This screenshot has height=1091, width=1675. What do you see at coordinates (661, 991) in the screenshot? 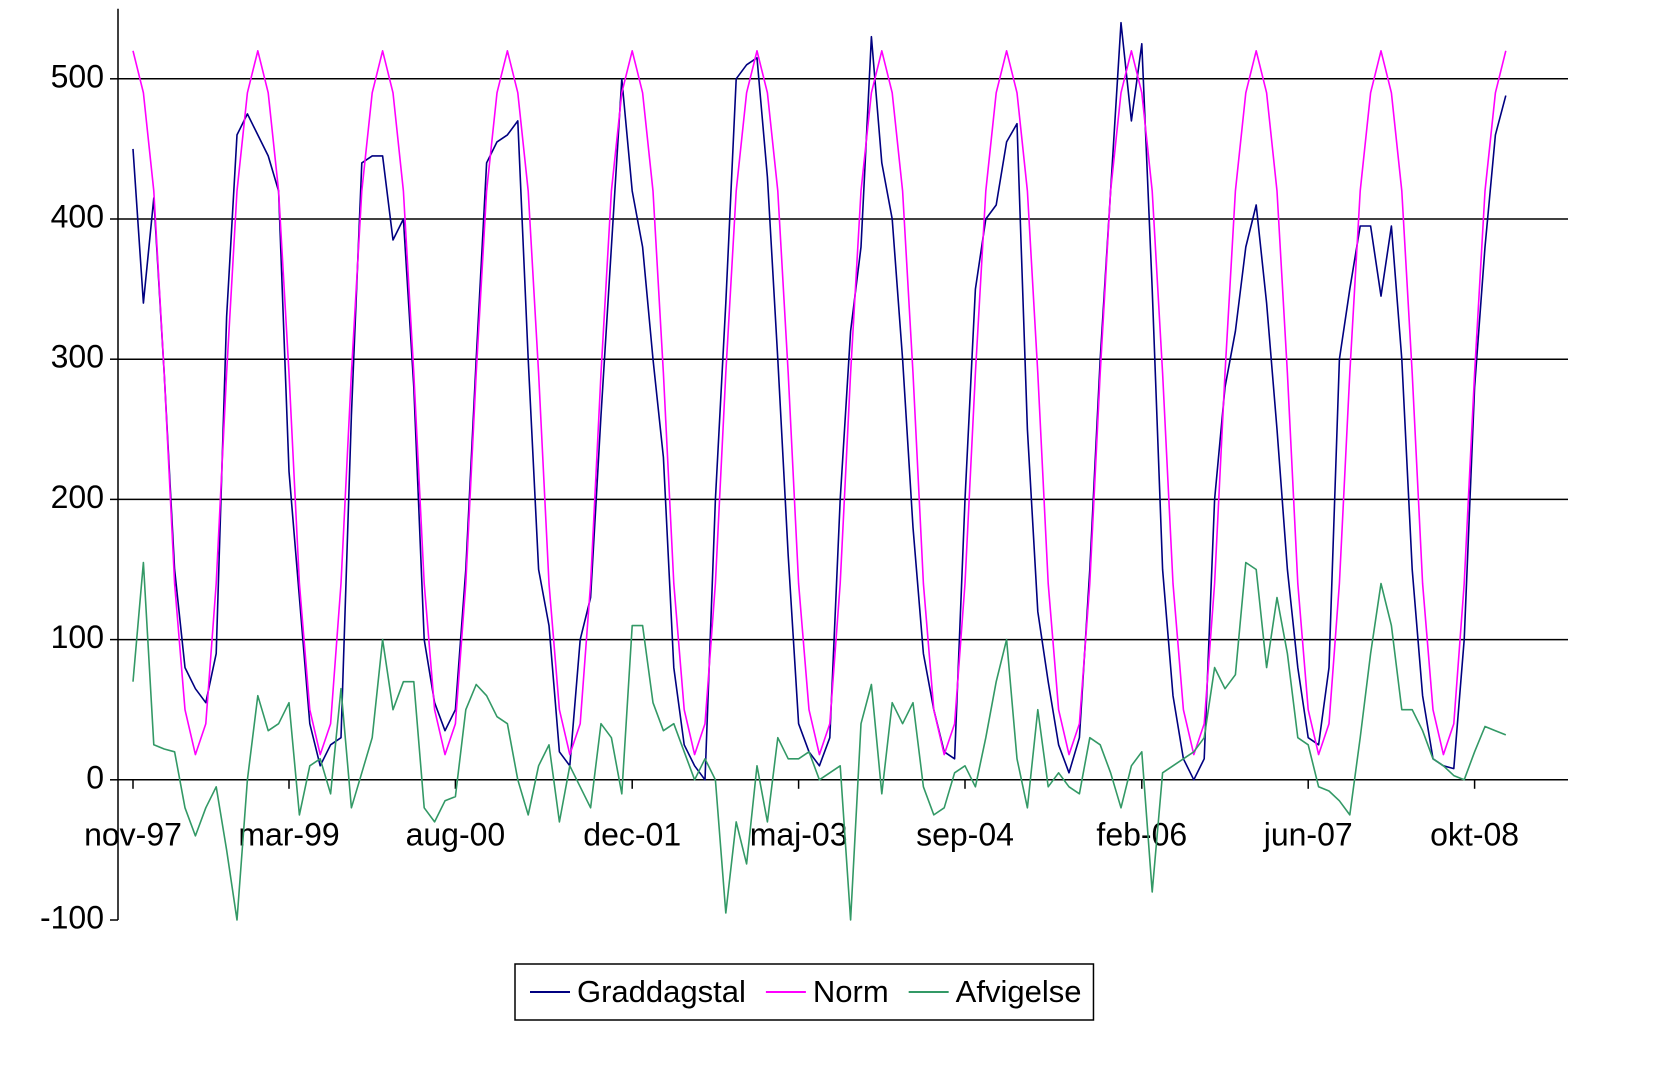
I see `legend-label: Graddagstal` at bounding box center [661, 991].